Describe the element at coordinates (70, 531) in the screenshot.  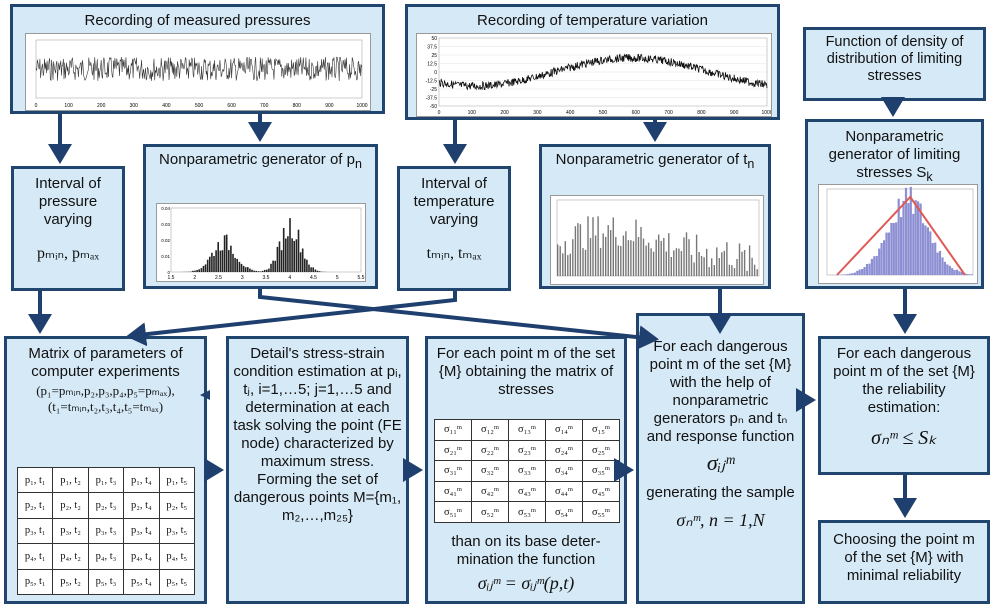
I see `param-cell: p₃, t₂` at that location.